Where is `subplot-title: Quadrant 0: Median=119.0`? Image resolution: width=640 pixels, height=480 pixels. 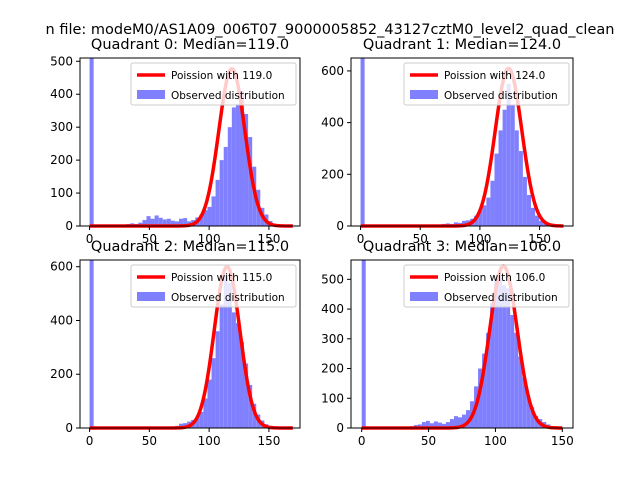
subplot-title: Quadrant 0: Median=119.0 is located at coordinates (190, 45).